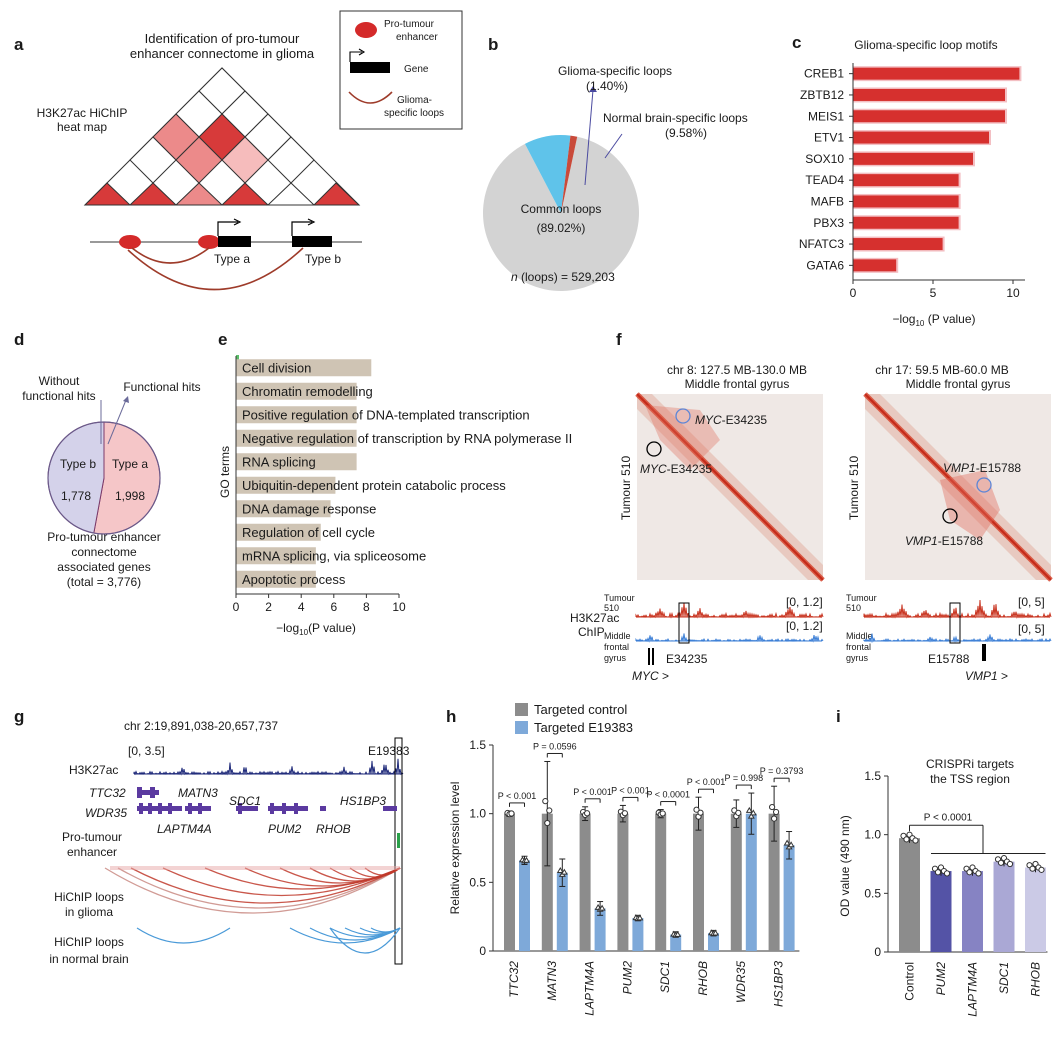 Image resolution: width=1062 pixels, height=1042 pixels. Describe the element at coordinates (827, 201) in the screenshot. I see `ytick-label-mafb: MAFB` at that location.